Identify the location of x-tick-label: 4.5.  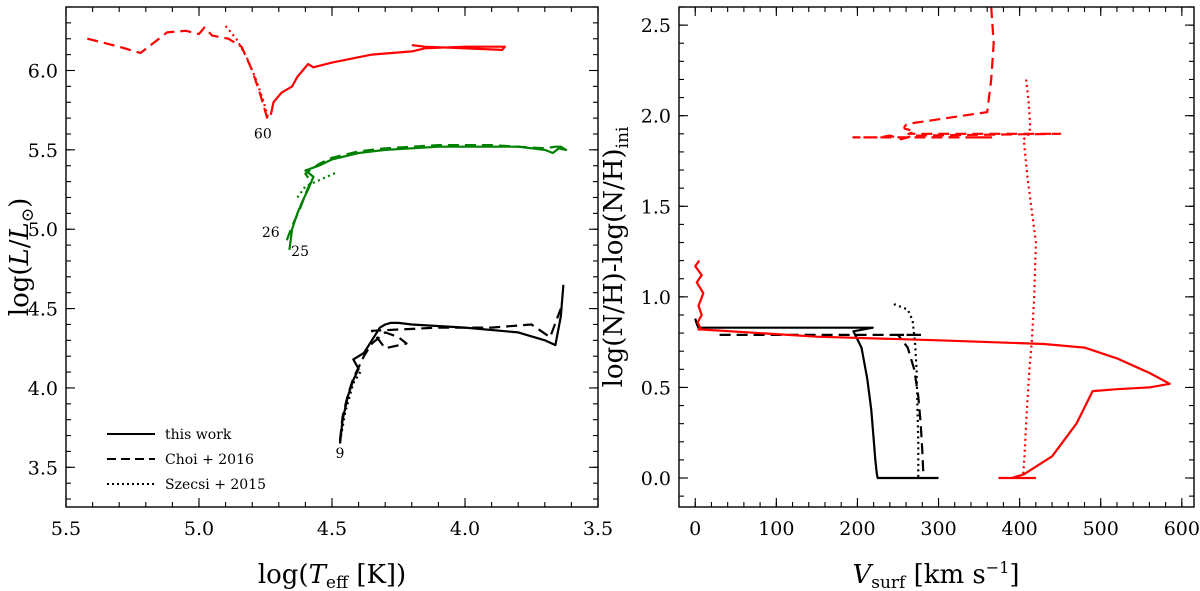
(332, 529).